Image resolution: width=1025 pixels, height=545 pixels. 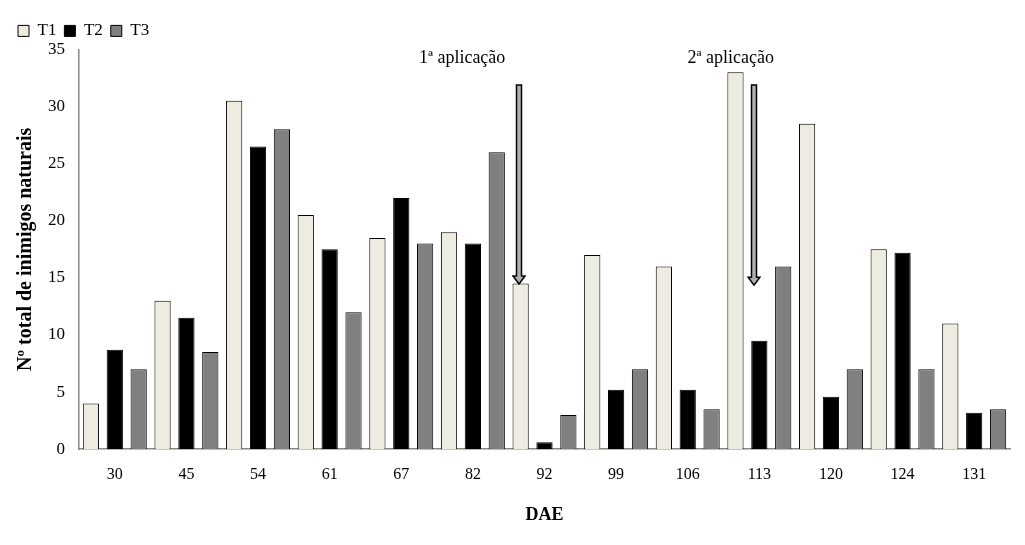 I want to click on y-tick-label: 30, so click(x=56, y=105).